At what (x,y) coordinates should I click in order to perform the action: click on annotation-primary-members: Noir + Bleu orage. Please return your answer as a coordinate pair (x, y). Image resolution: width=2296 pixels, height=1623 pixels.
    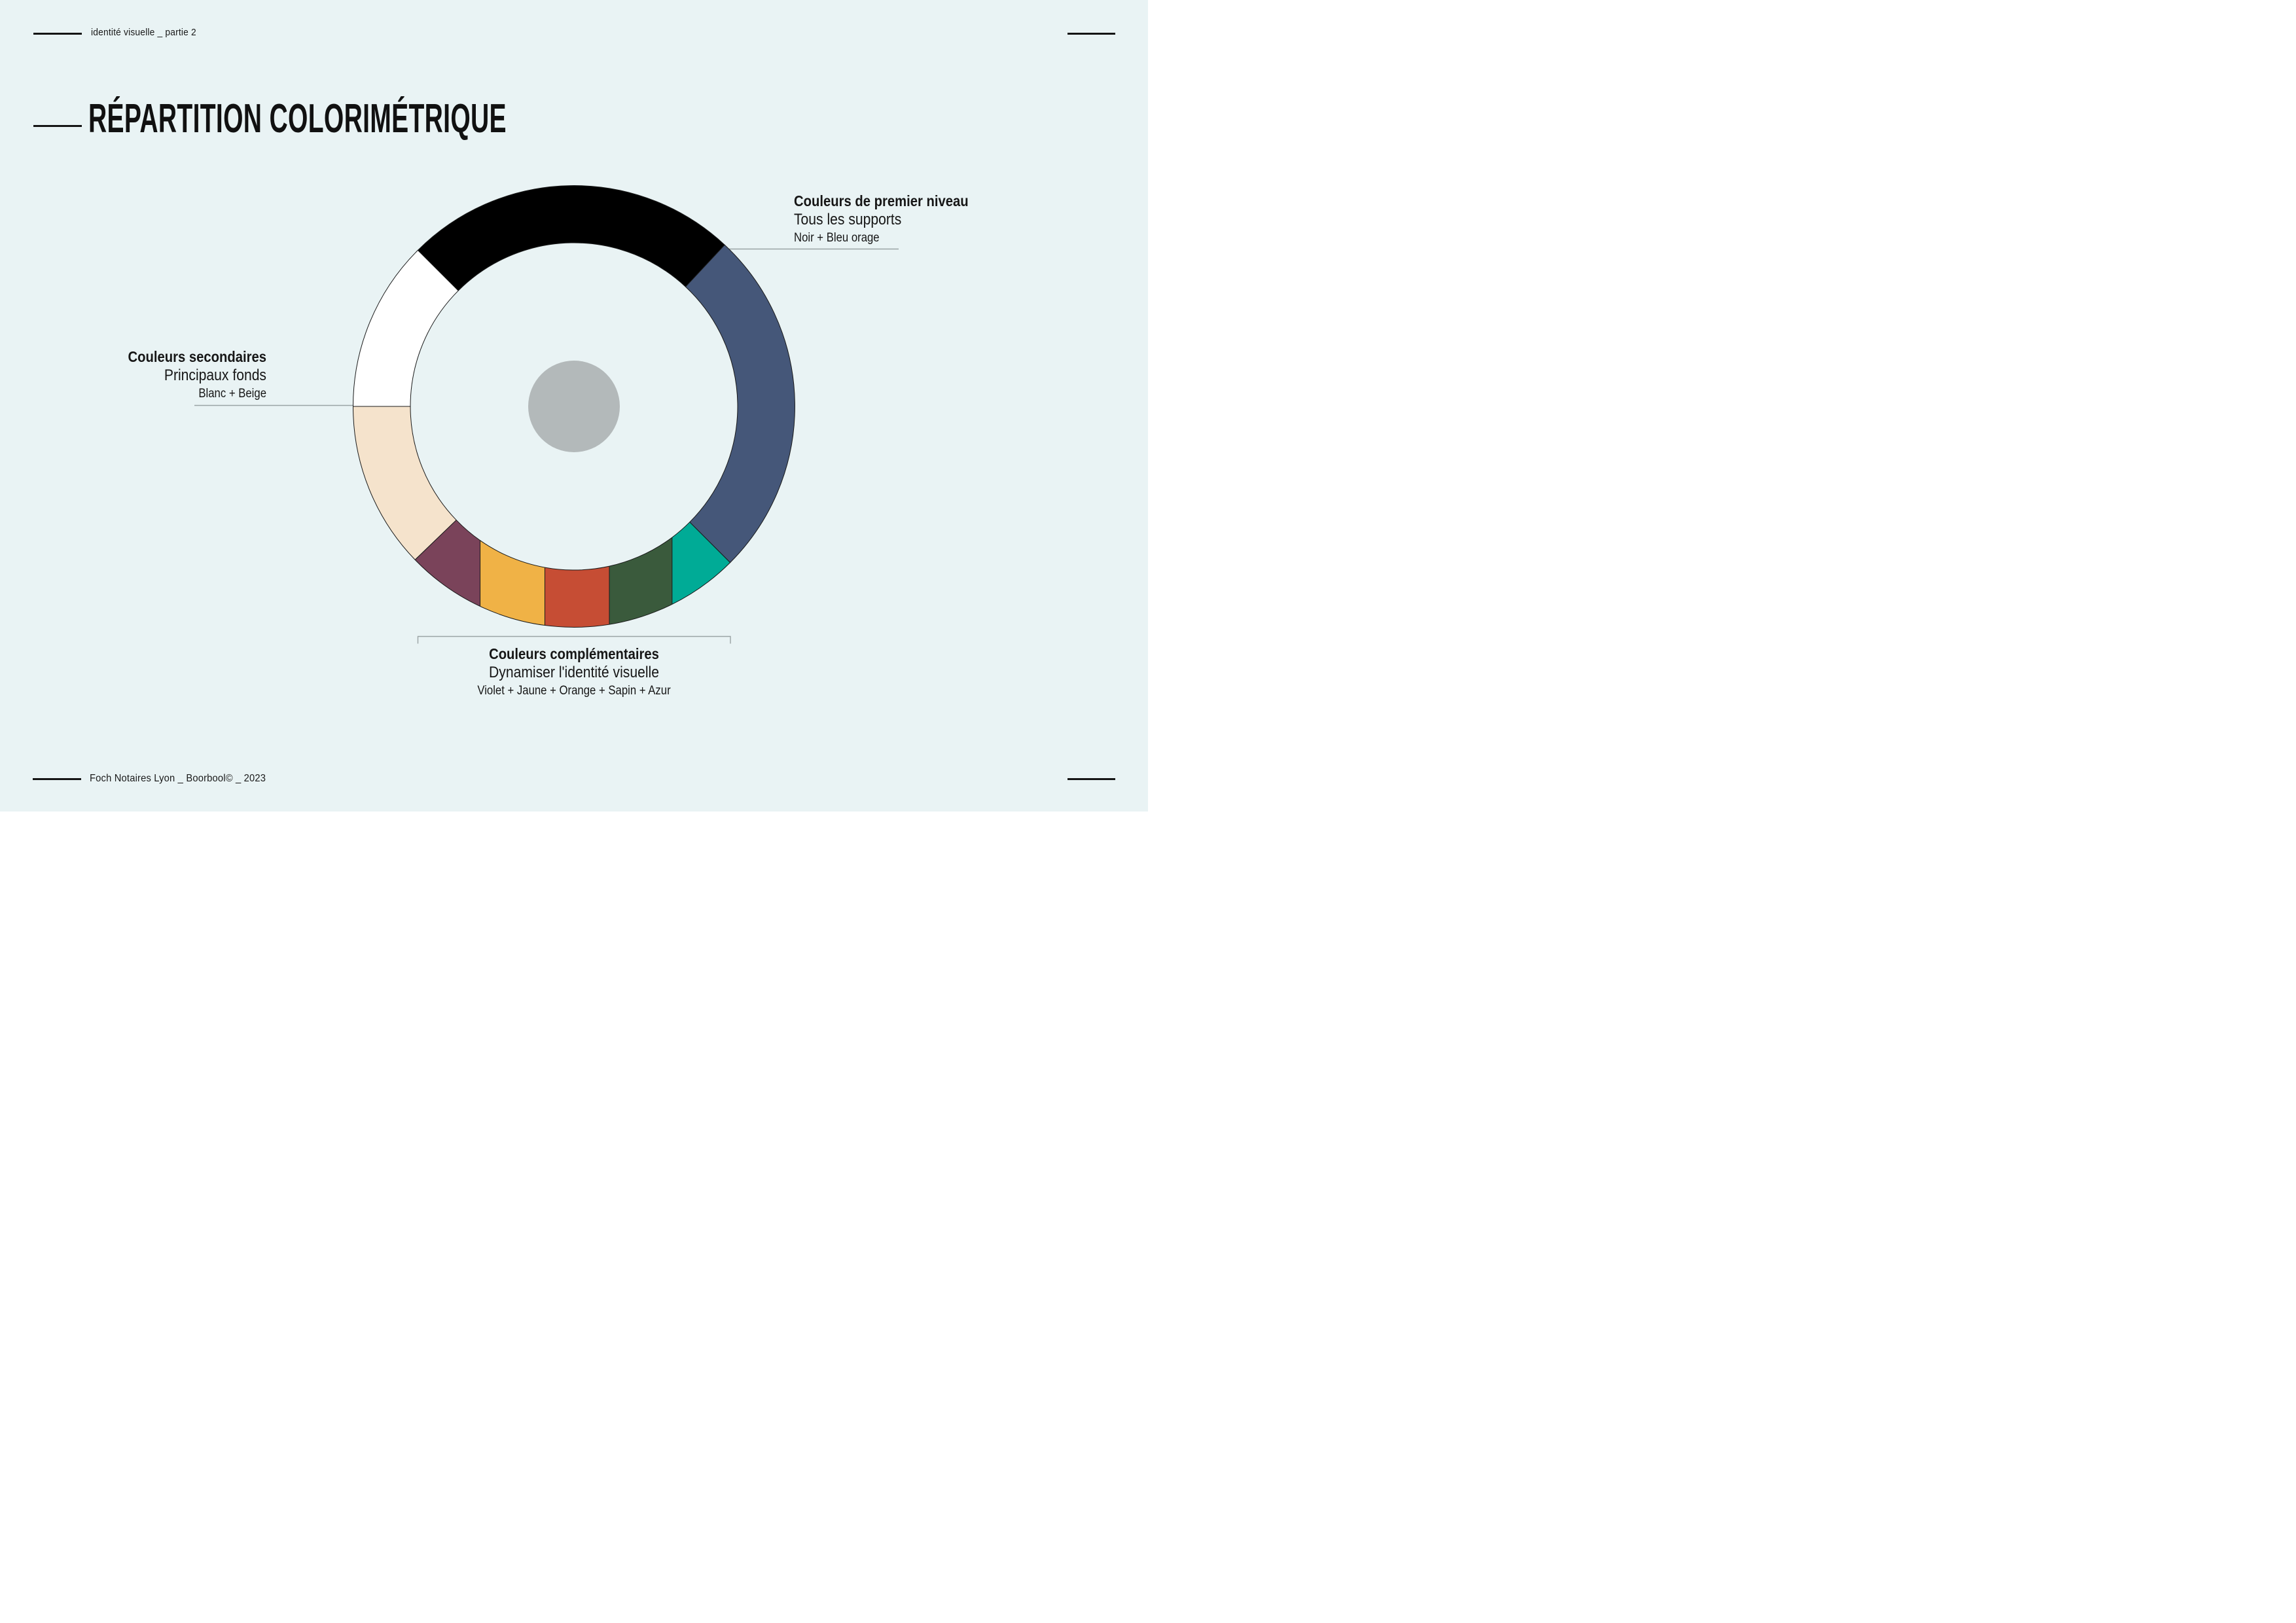
    Looking at the image, I should click on (837, 238).